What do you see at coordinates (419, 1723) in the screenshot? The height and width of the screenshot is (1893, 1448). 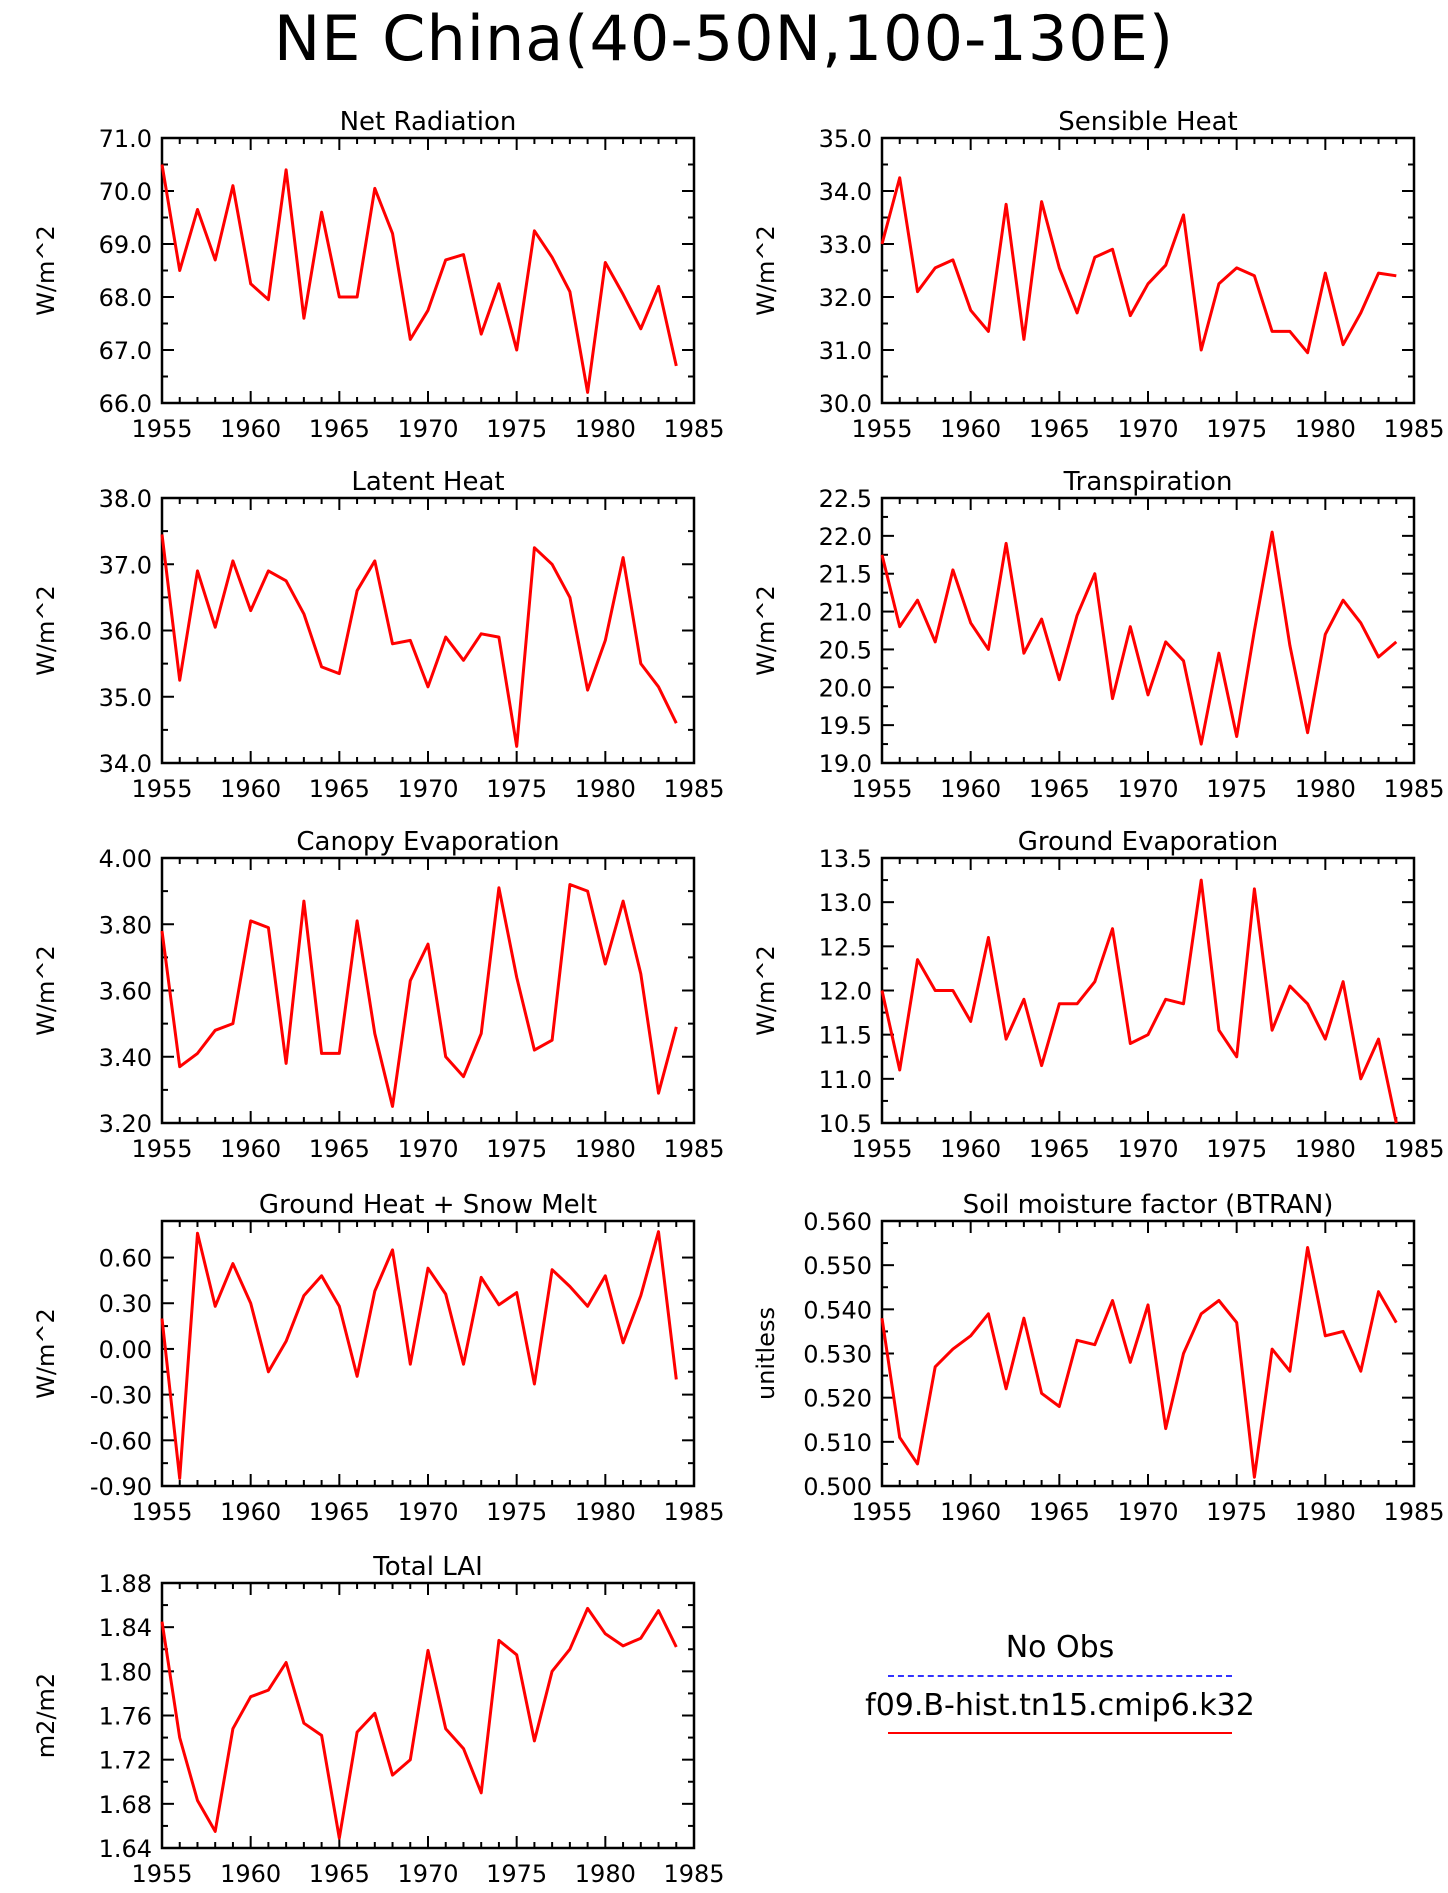 I see `total-lai-series-line` at bounding box center [419, 1723].